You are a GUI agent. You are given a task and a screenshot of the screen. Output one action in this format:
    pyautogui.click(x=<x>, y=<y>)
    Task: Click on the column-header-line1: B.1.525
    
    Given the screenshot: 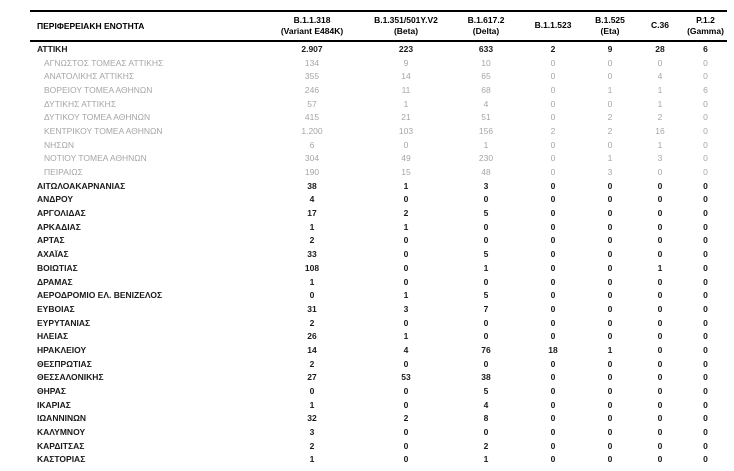 What is the action you would take?
    pyautogui.click(x=610, y=19)
    